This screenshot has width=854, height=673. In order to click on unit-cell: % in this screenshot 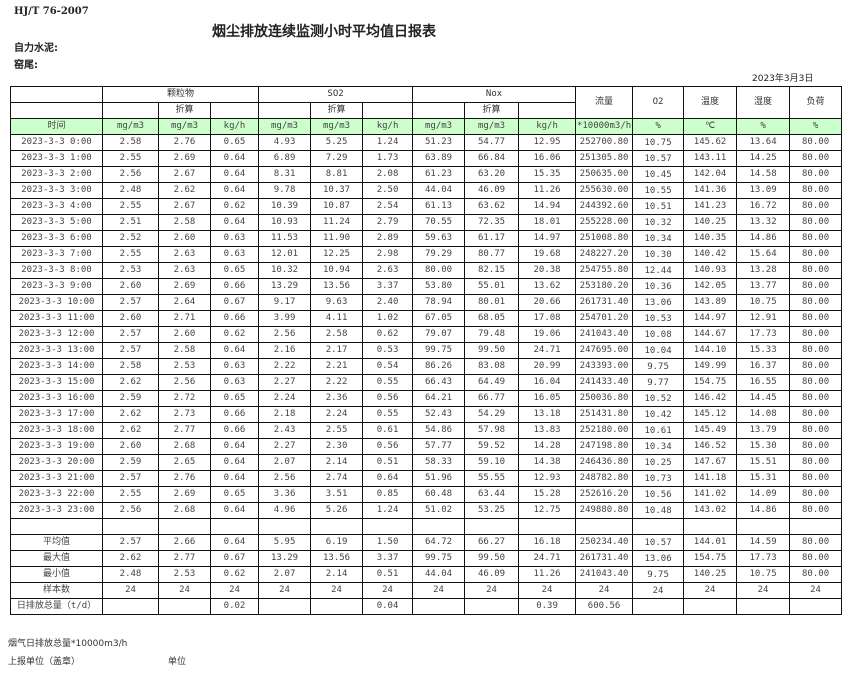, I will do `click(816, 126)`.